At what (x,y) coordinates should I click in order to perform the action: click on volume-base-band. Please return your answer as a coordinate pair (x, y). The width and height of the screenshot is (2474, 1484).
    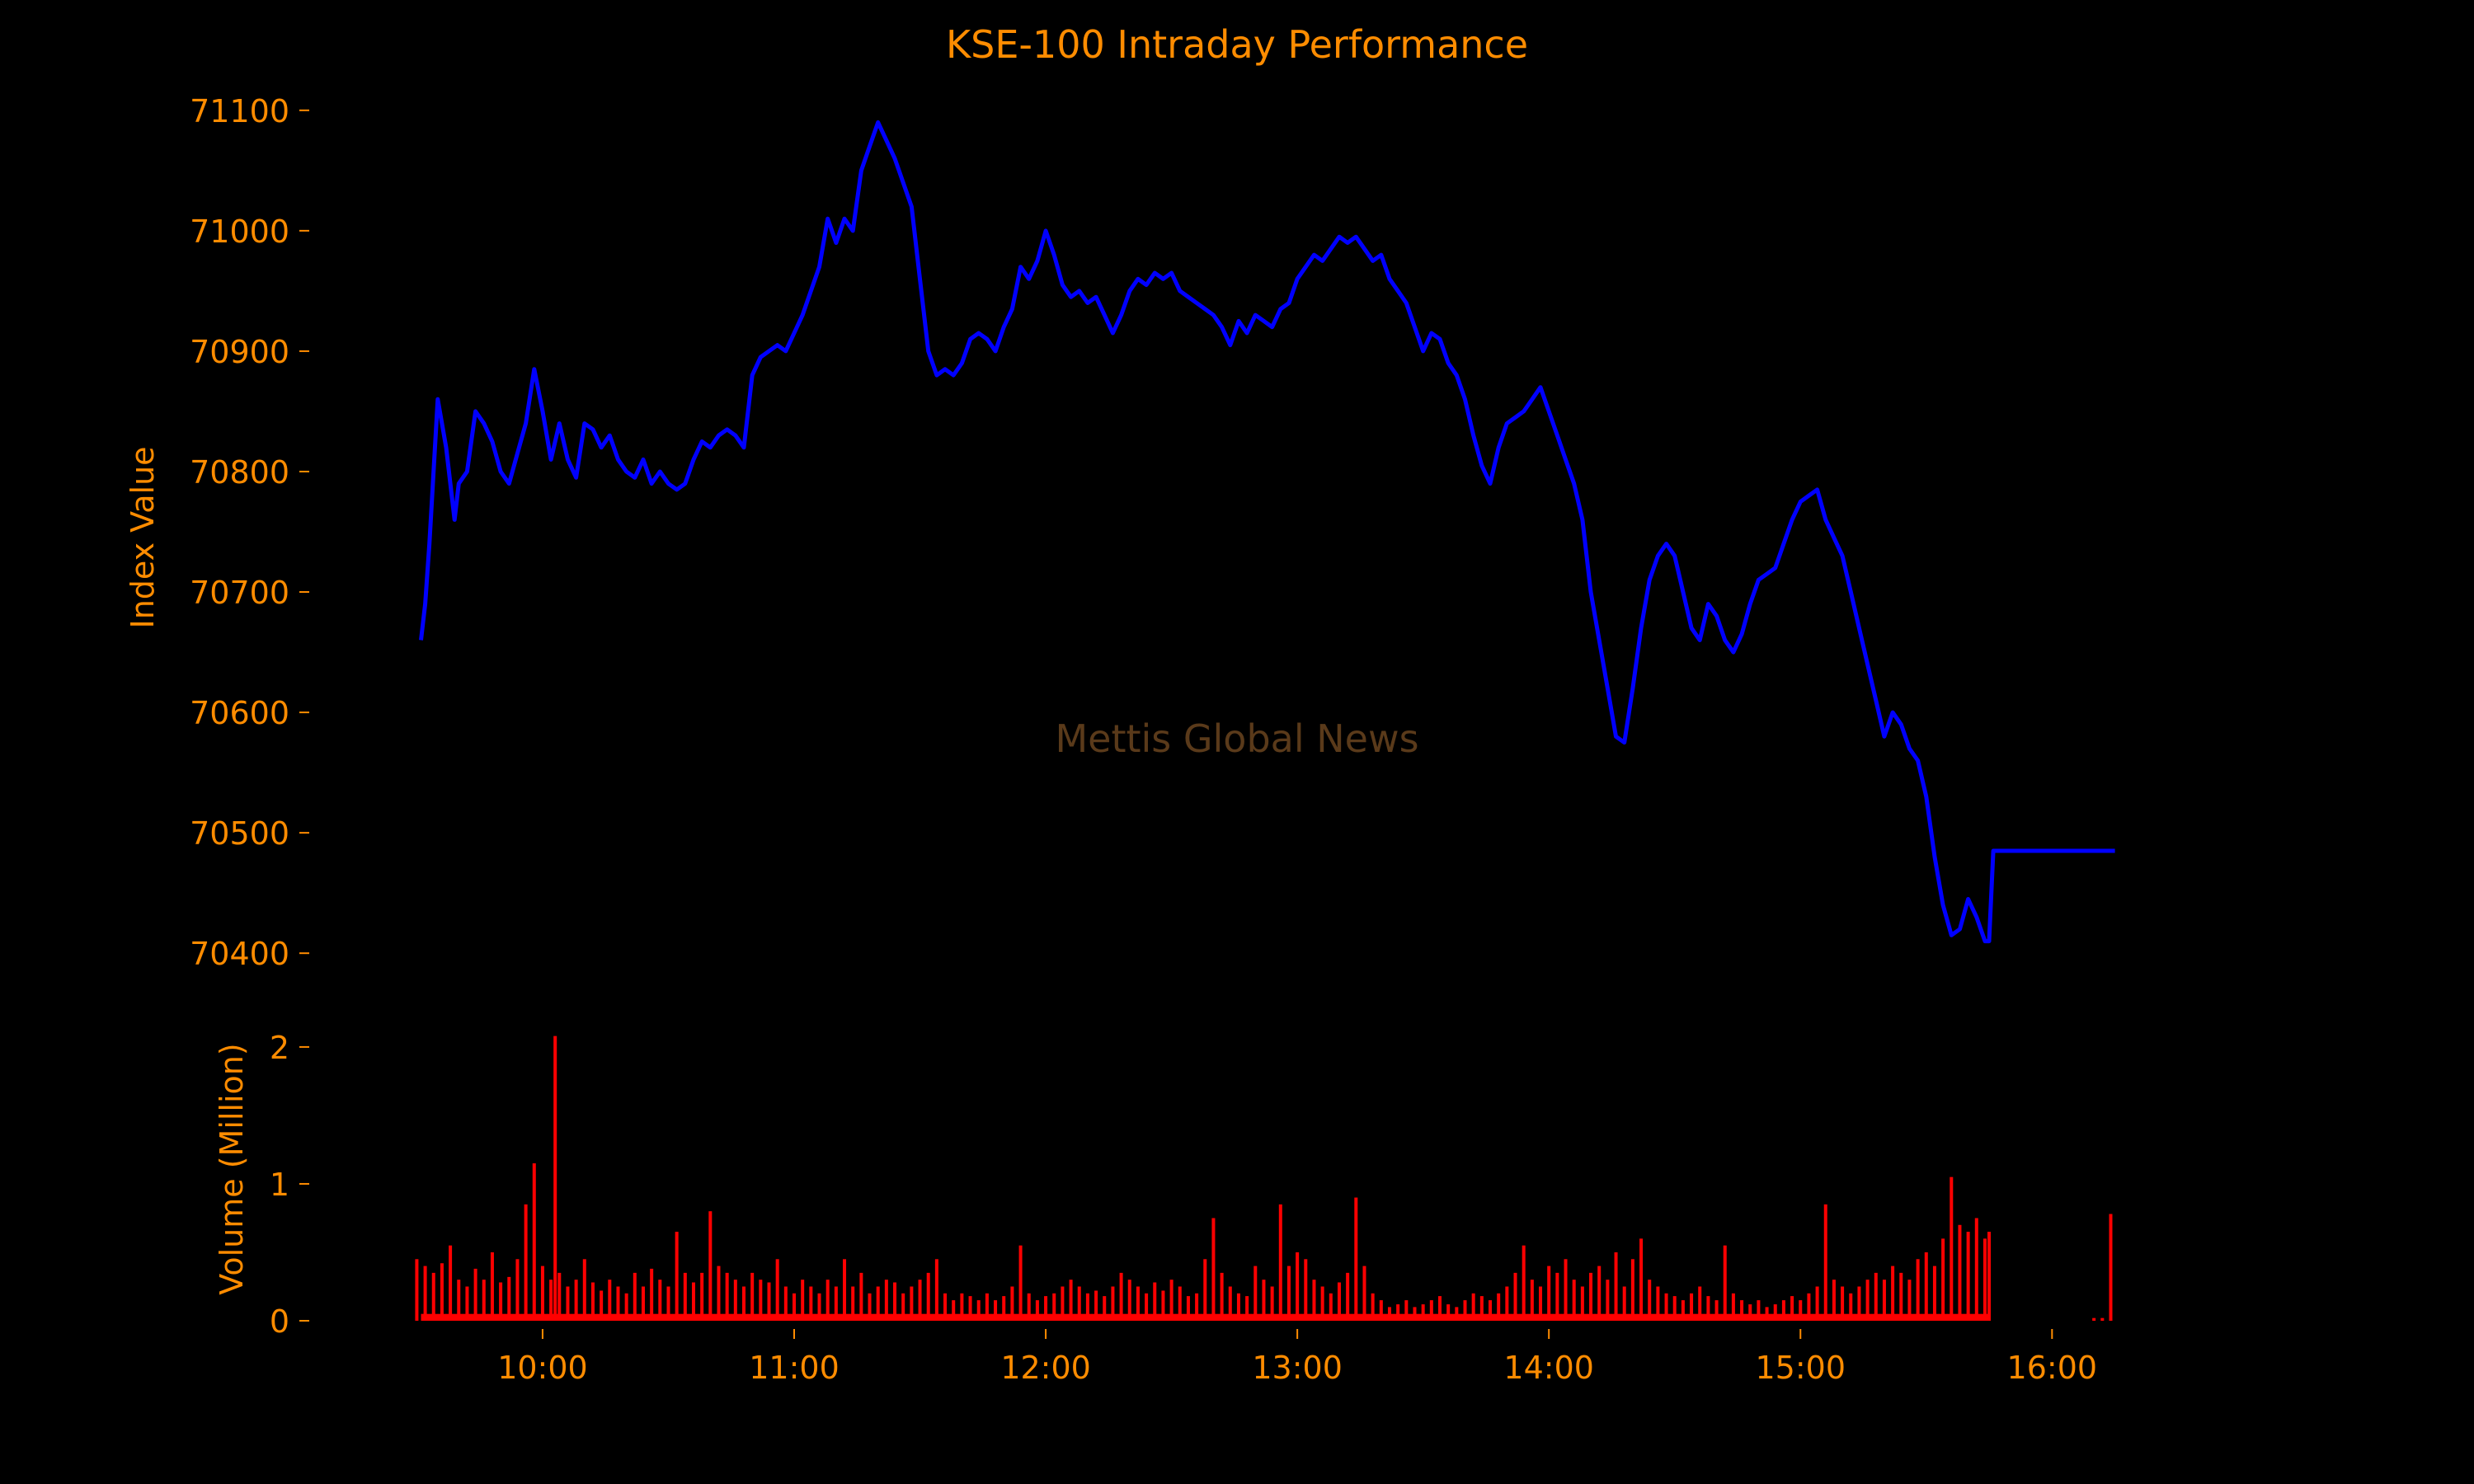
    Looking at the image, I should click on (1205, 1317).